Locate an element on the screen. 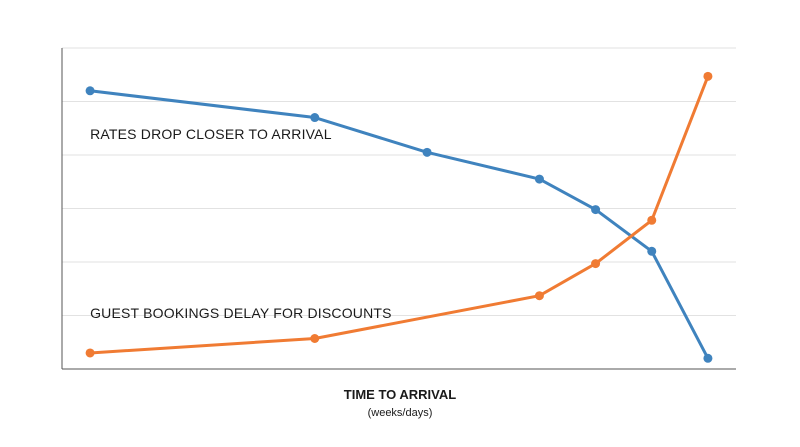 This screenshot has width=800, height=447. annotation-1: GUEST BOOKINGS DELAY FOR DISCOUNTS is located at coordinates (241, 313).